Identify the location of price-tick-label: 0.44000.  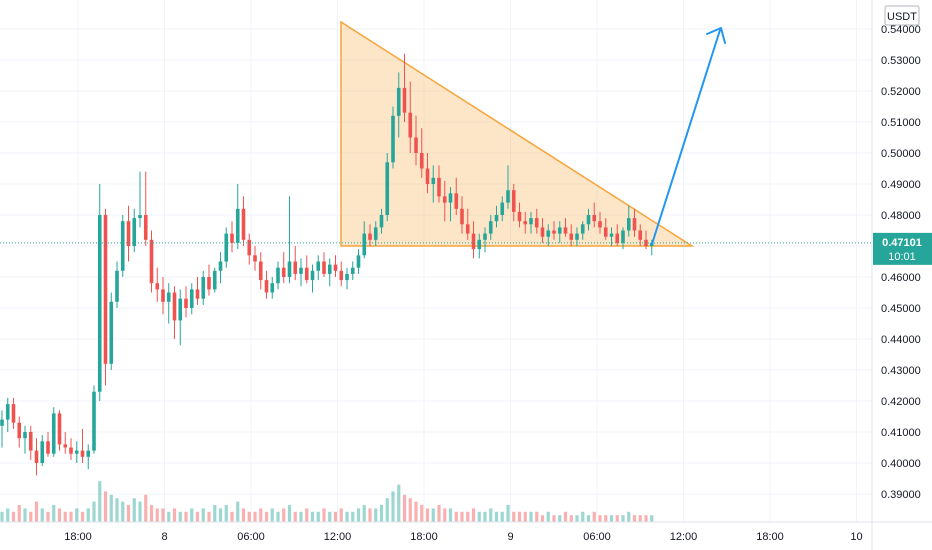
(901, 340).